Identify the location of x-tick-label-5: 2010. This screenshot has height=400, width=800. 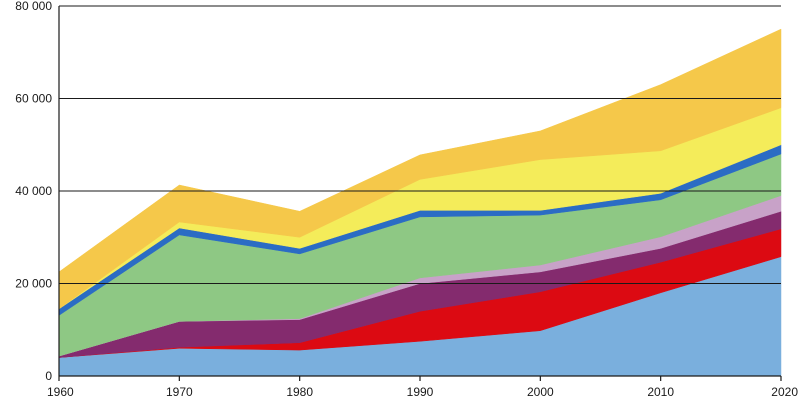
(660, 392).